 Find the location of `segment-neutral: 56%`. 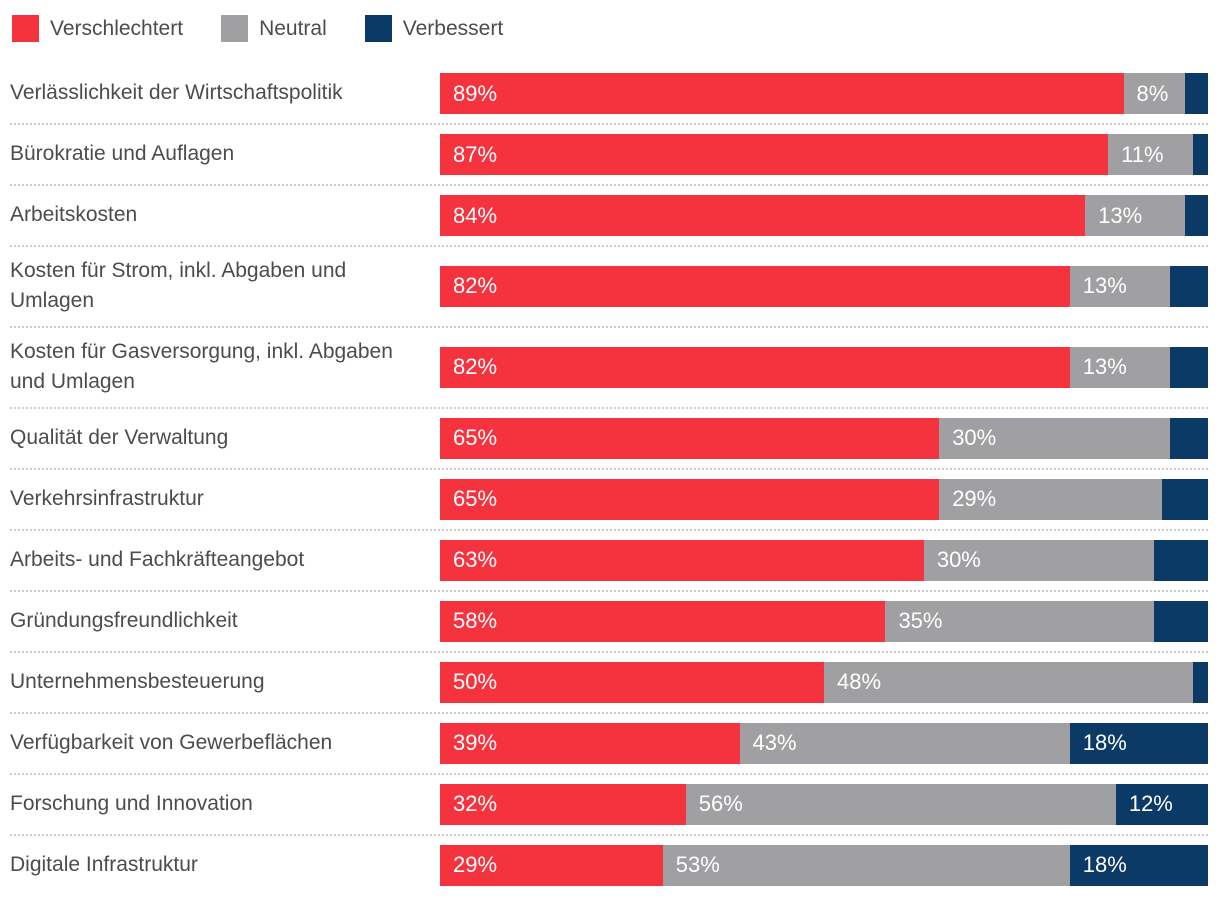

segment-neutral: 56% is located at coordinates (900, 804).